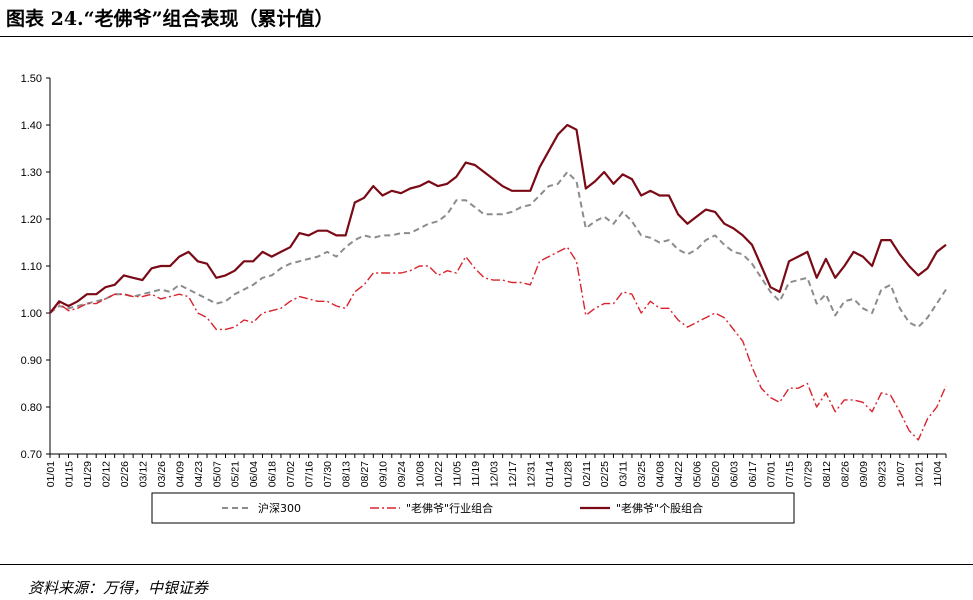 Image resolution: width=973 pixels, height=600 pixels. What do you see at coordinates (143, 474) in the screenshot?
I see `x-tick-label: 03/12` at bounding box center [143, 474].